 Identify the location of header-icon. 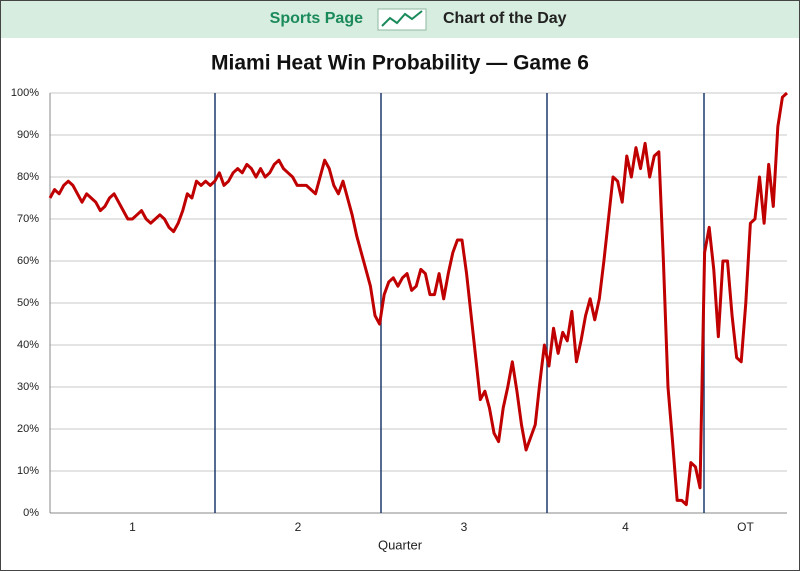
(402, 19).